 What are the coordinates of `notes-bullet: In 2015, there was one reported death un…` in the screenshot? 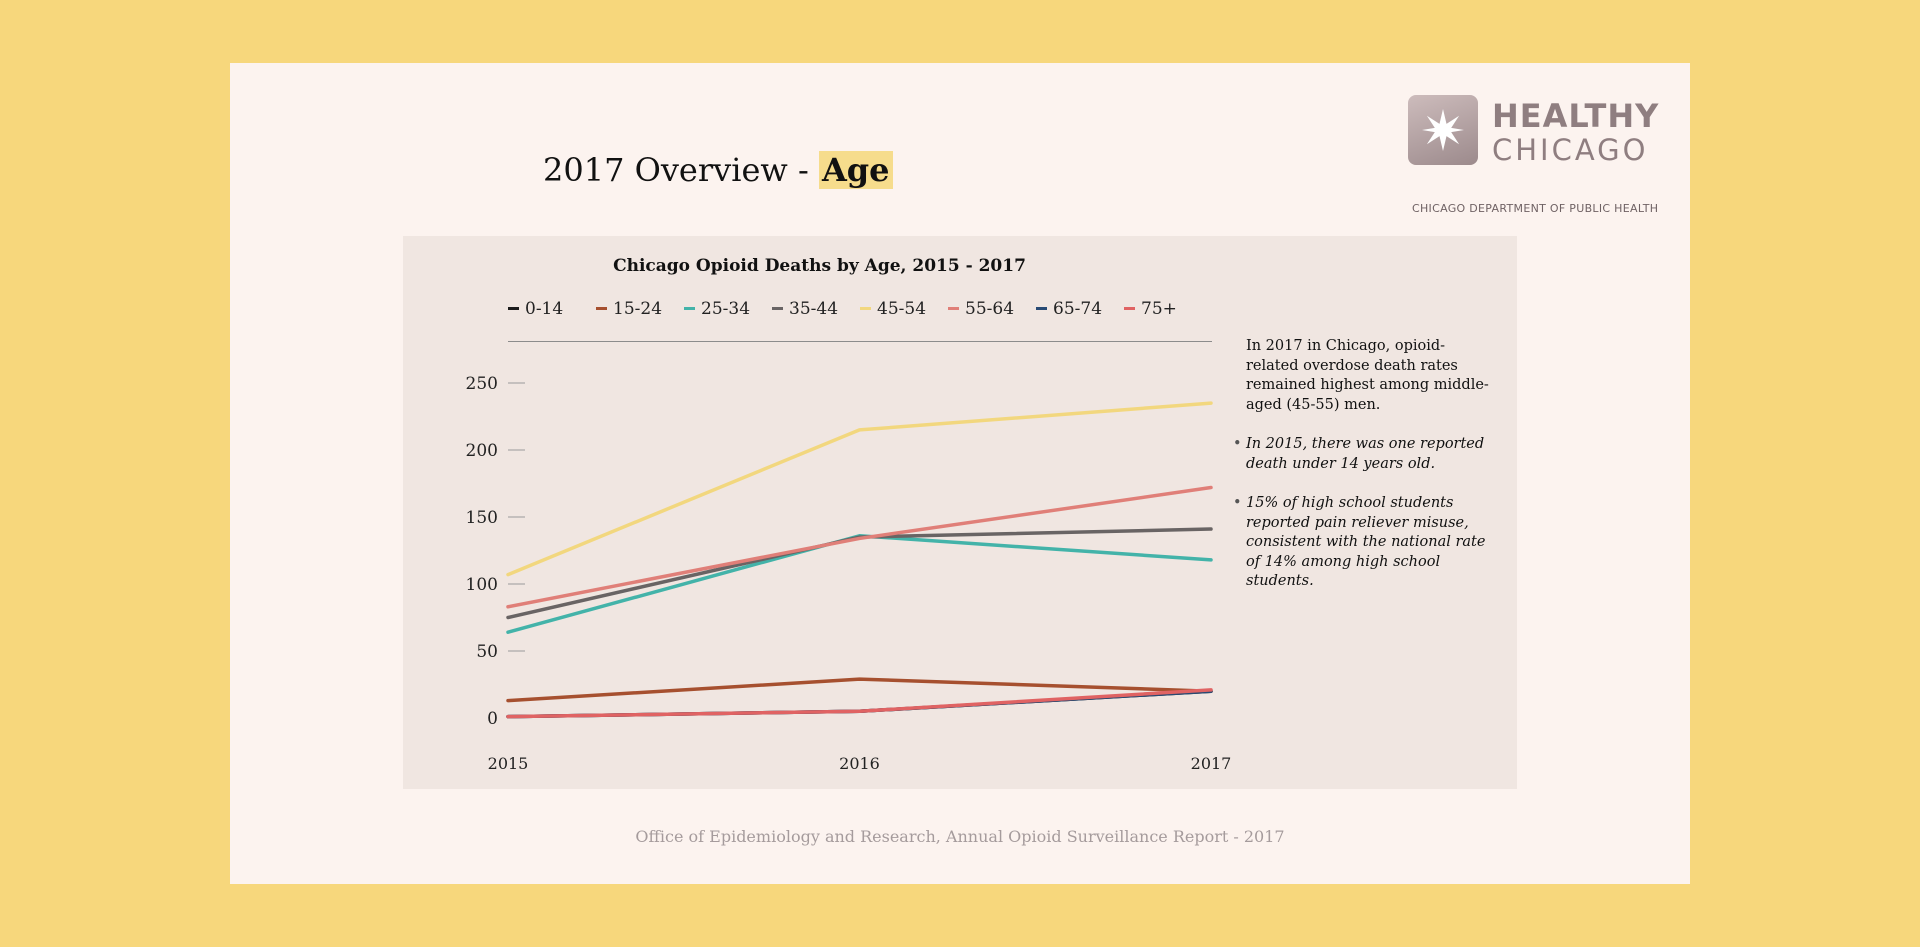 It's located at (1362, 454).